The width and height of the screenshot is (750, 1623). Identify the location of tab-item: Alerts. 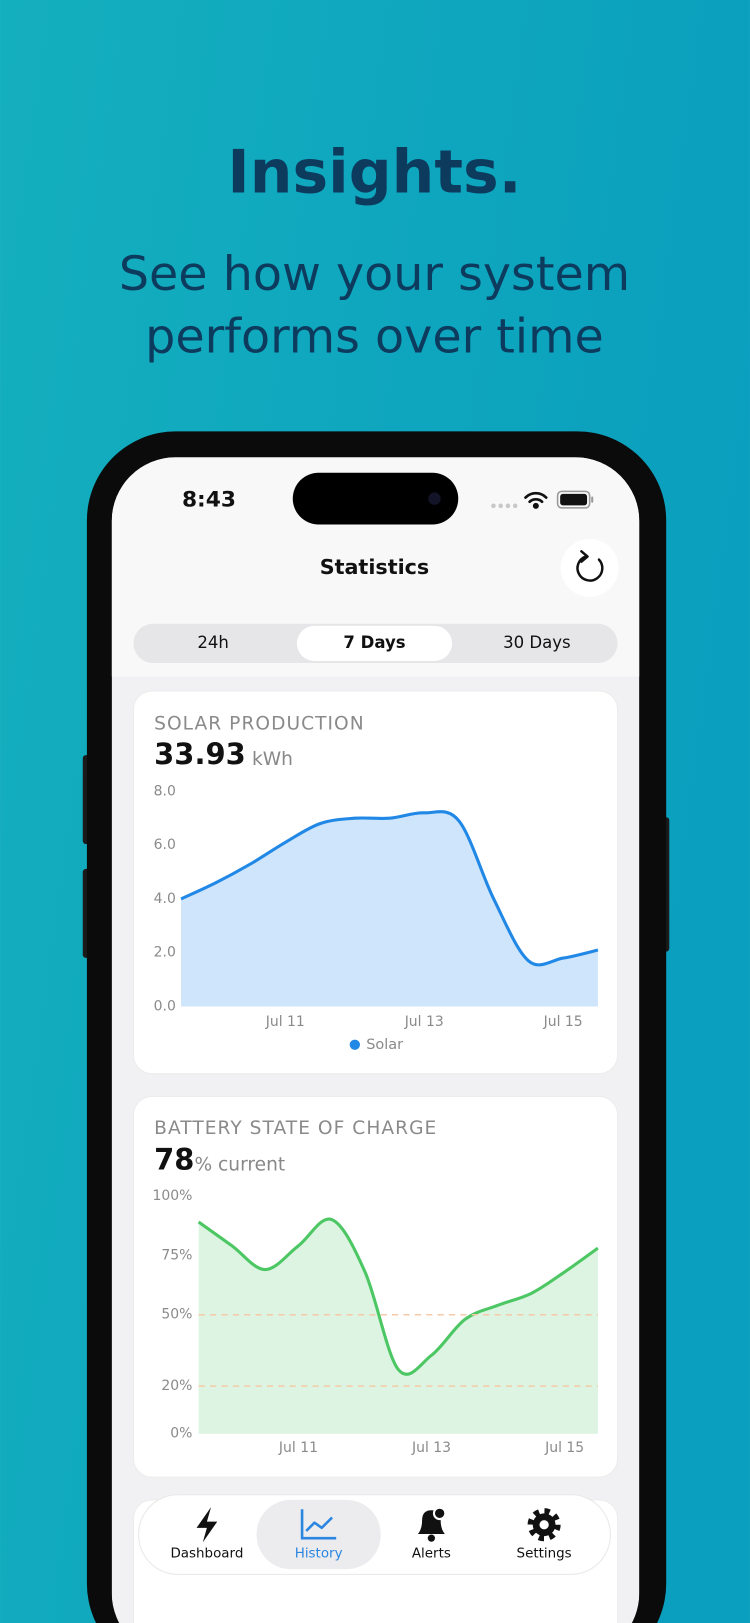
(431, 1534).